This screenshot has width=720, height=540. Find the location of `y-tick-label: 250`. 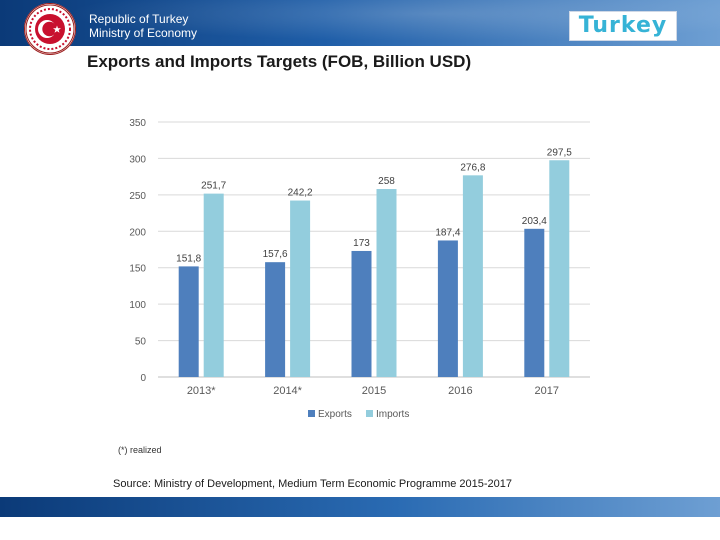

y-tick-label: 250 is located at coordinates (137, 196).